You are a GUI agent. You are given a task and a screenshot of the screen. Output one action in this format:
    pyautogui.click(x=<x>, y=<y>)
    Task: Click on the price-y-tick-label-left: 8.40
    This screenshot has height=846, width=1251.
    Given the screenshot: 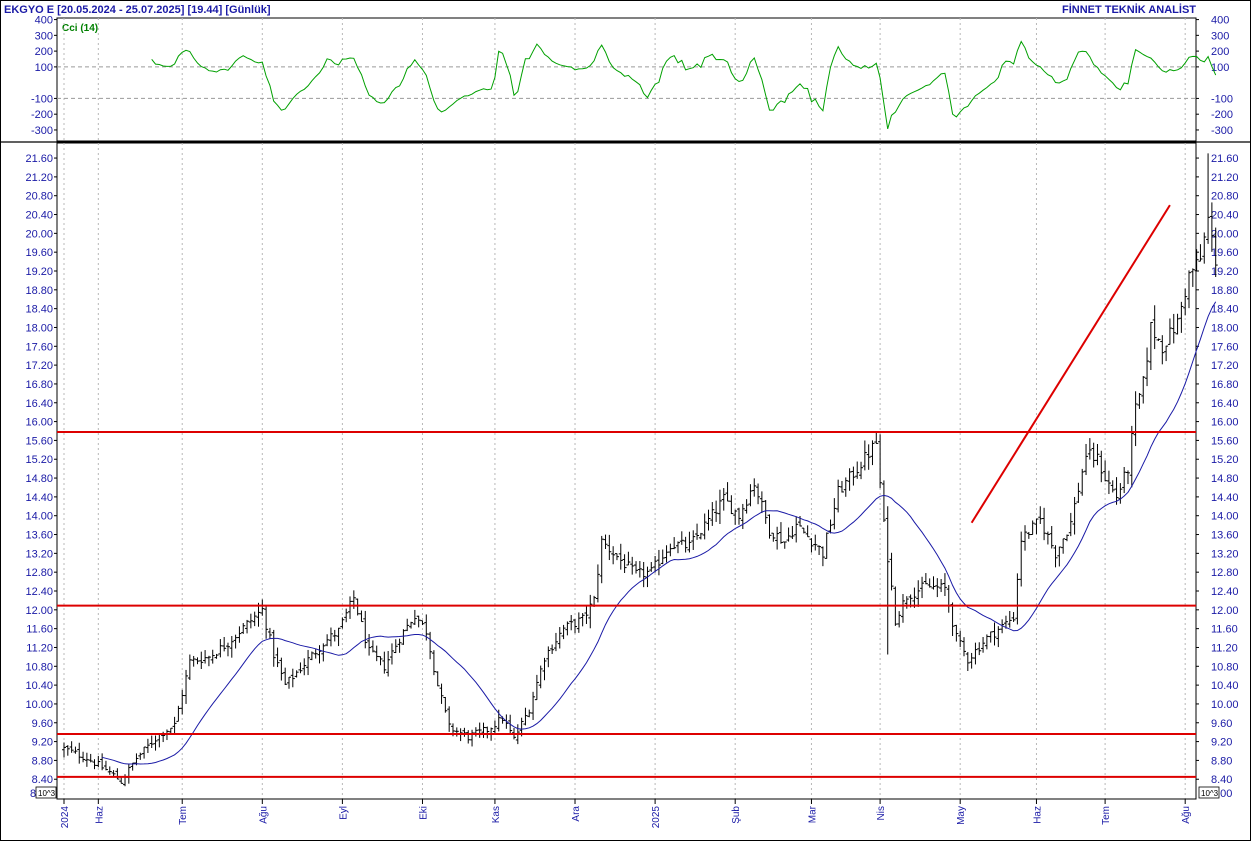 What is the action you would take?
    pyautogui.click(x=42, y=780)
    